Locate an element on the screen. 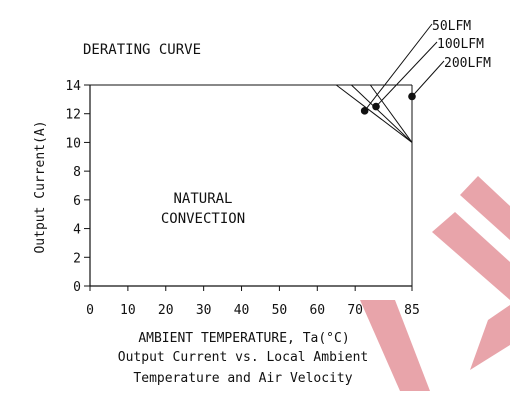  legend: 50LFM 100LFM 200LFM is located at coordinates (427, 65).